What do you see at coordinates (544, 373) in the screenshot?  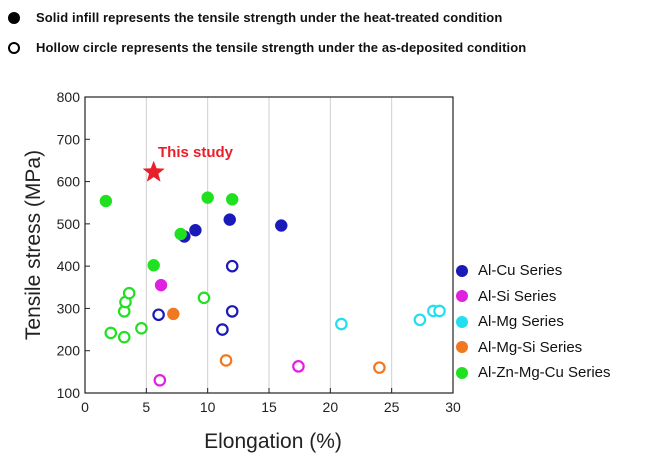 I see `legend-label: Al-Zn-Mg-Cu Series` at bounding box center [544, 373].